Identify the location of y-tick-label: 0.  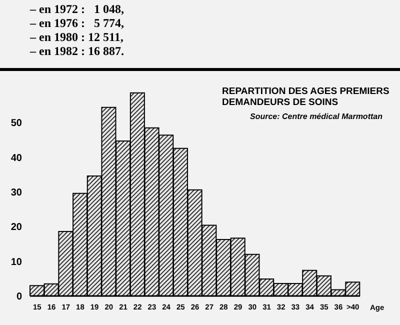
(19, 297).